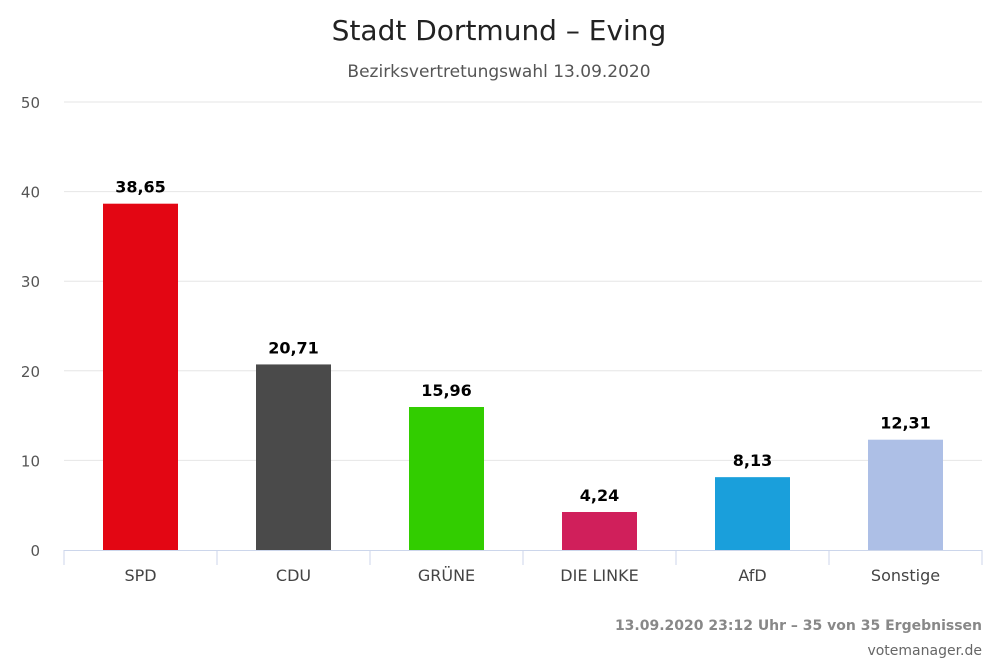 The width and height of the screenshot is (999, 666). I want to click on chart-subtitle: Bezirksvertretungswahl 13.09.2020, so click(498, 72).